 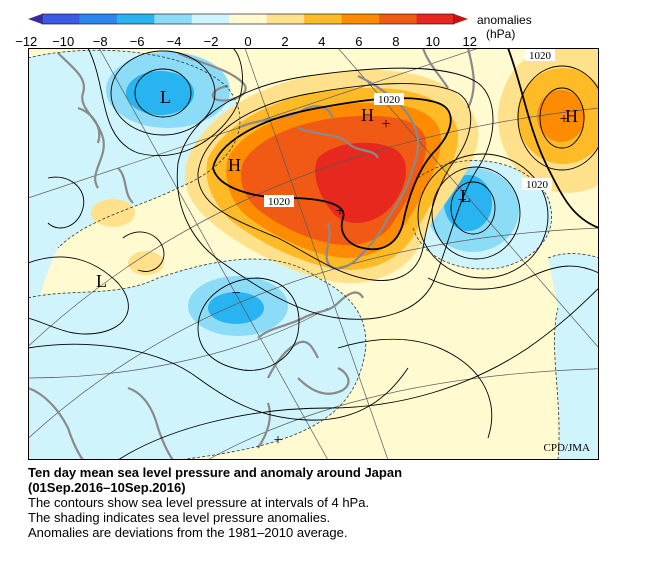 I want to click on colorbar-title: anomalies, so click(x=504, y=20).